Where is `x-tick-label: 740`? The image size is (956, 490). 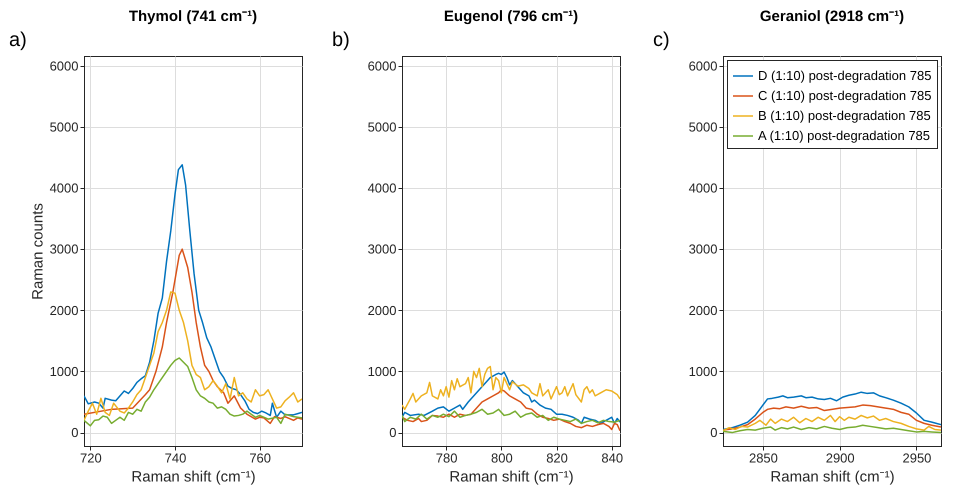 x-tick-label: 740 is located at coordinates (175, 458).